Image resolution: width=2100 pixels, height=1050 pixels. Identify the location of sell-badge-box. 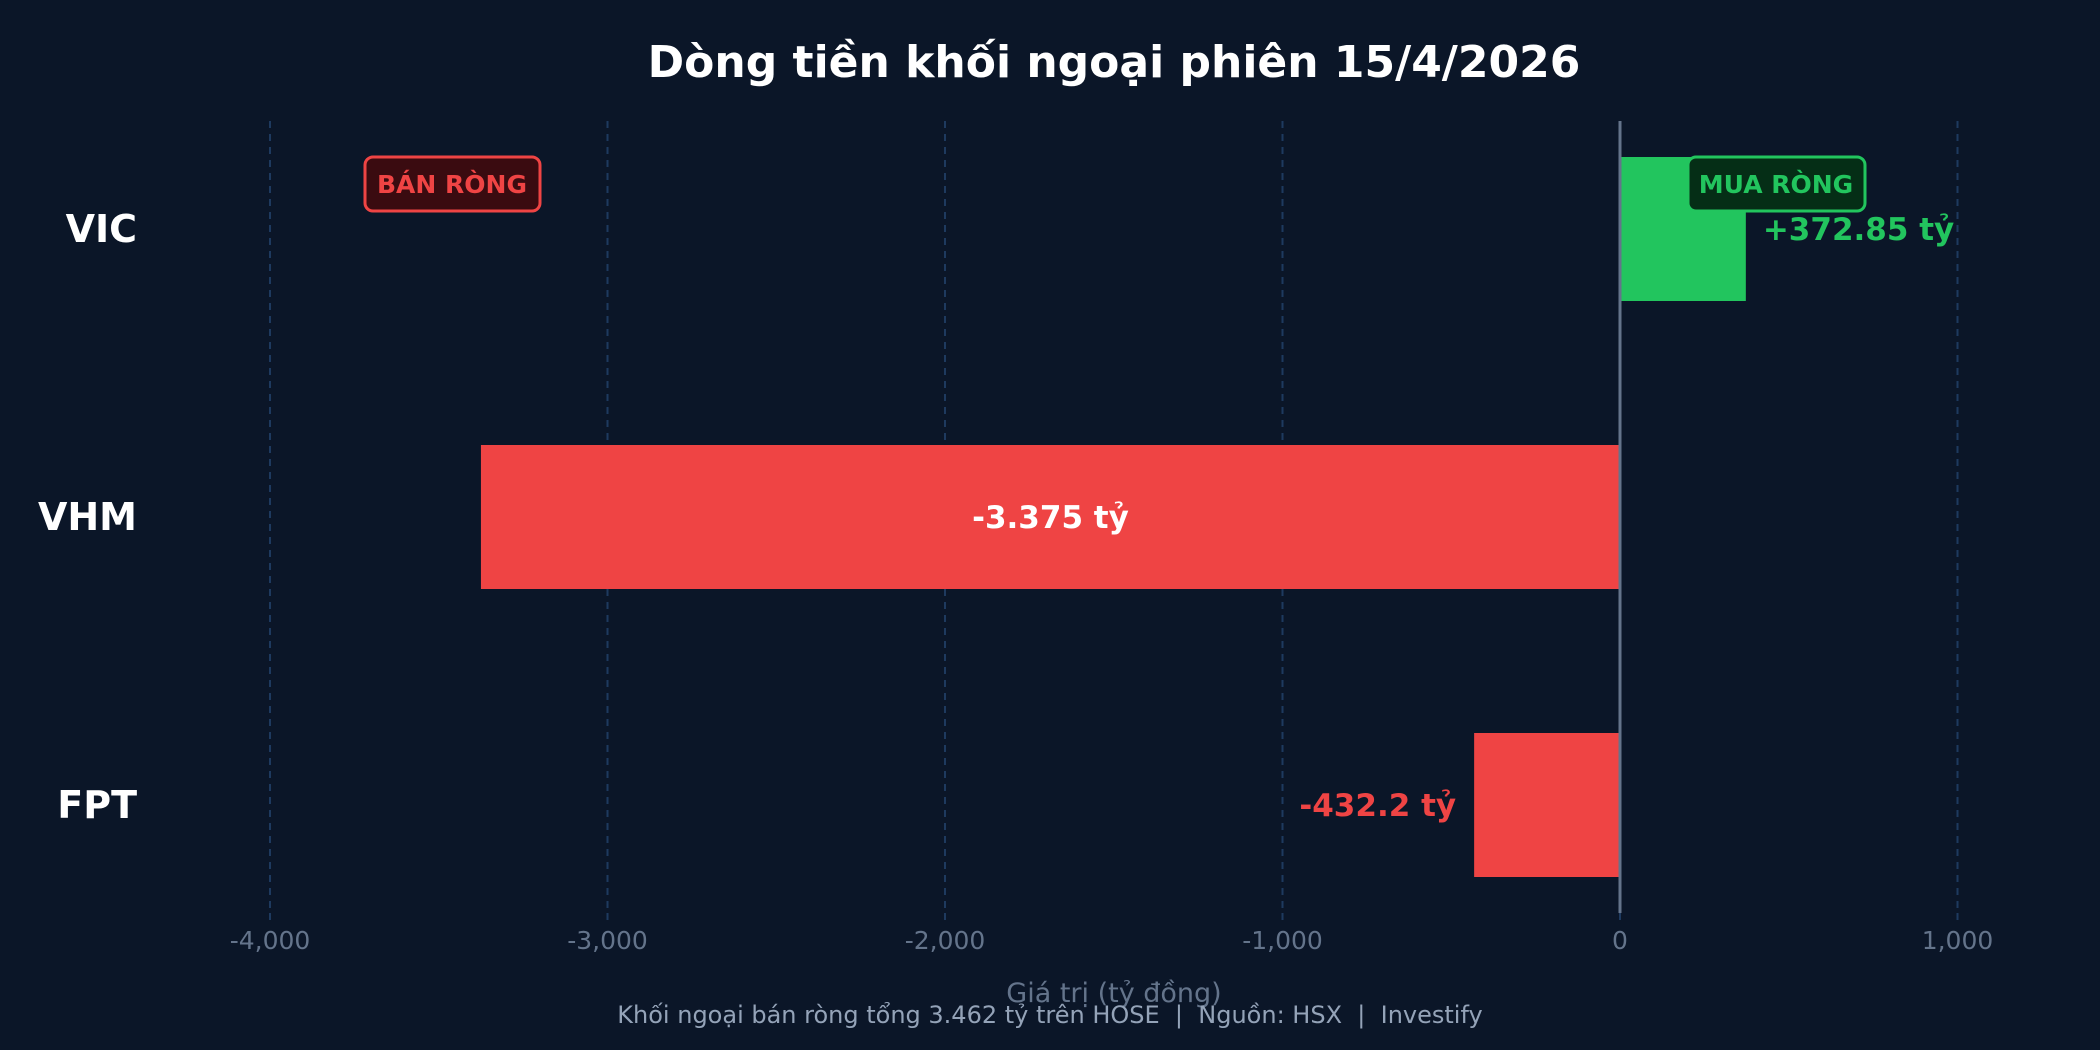
(452, 184).